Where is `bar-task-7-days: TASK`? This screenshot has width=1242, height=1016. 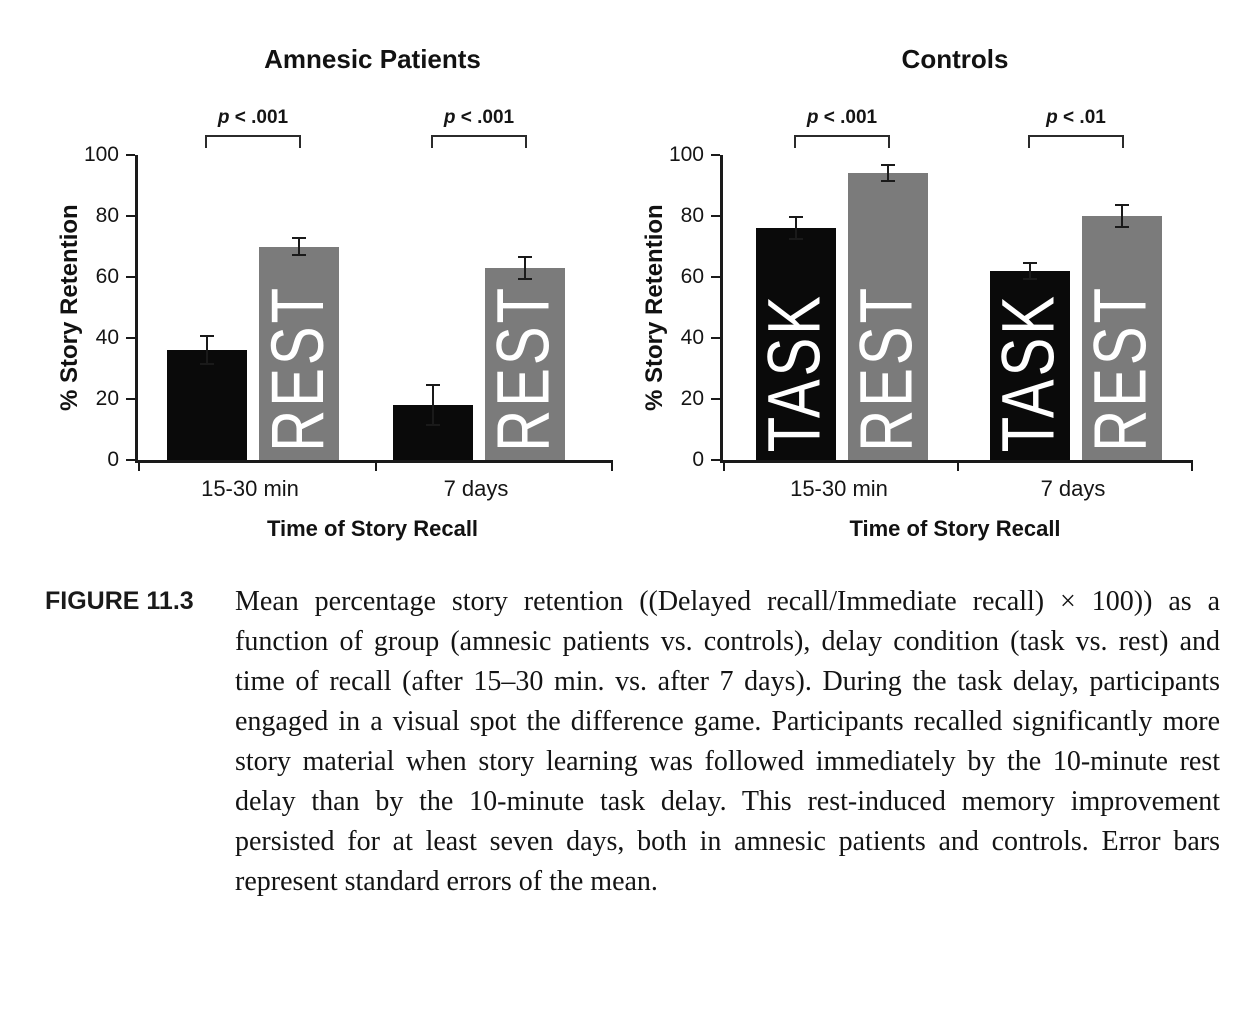
bar-task-7-days: TASK is located at coordinates (1029, 365).